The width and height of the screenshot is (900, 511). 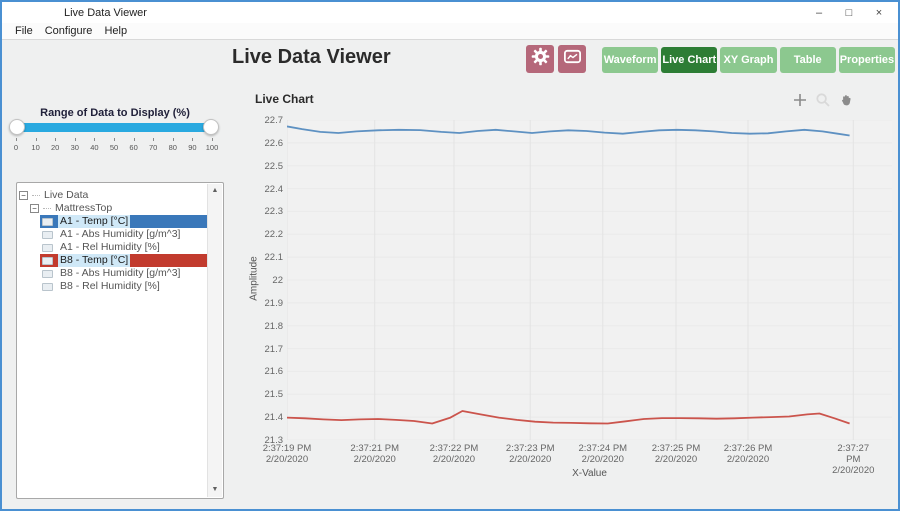 What do you see at coordinates (215, 190) in the screenshot?
I see `scroll-up-icon: ▲` at bounding box center [215, 190].